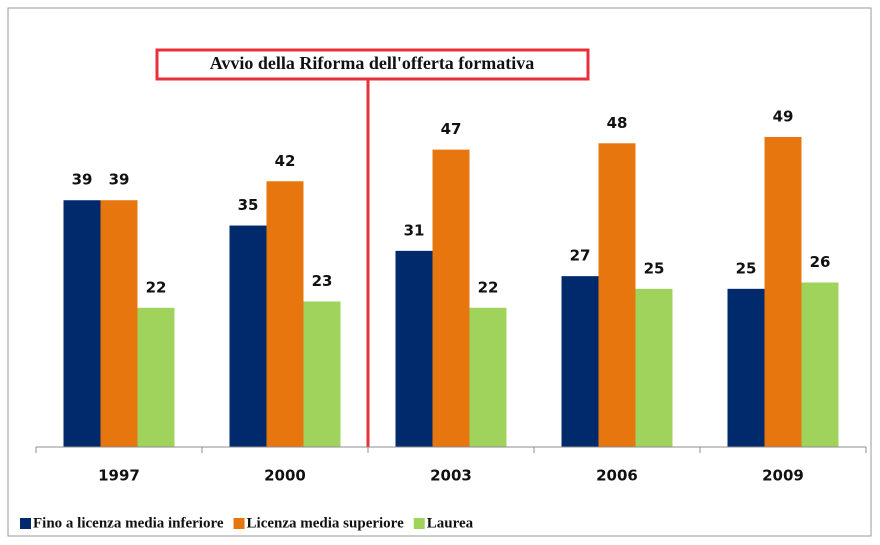  Describe the element at coordinates (285, 161) in the screenshot. I see `data-label: 42` at that location.